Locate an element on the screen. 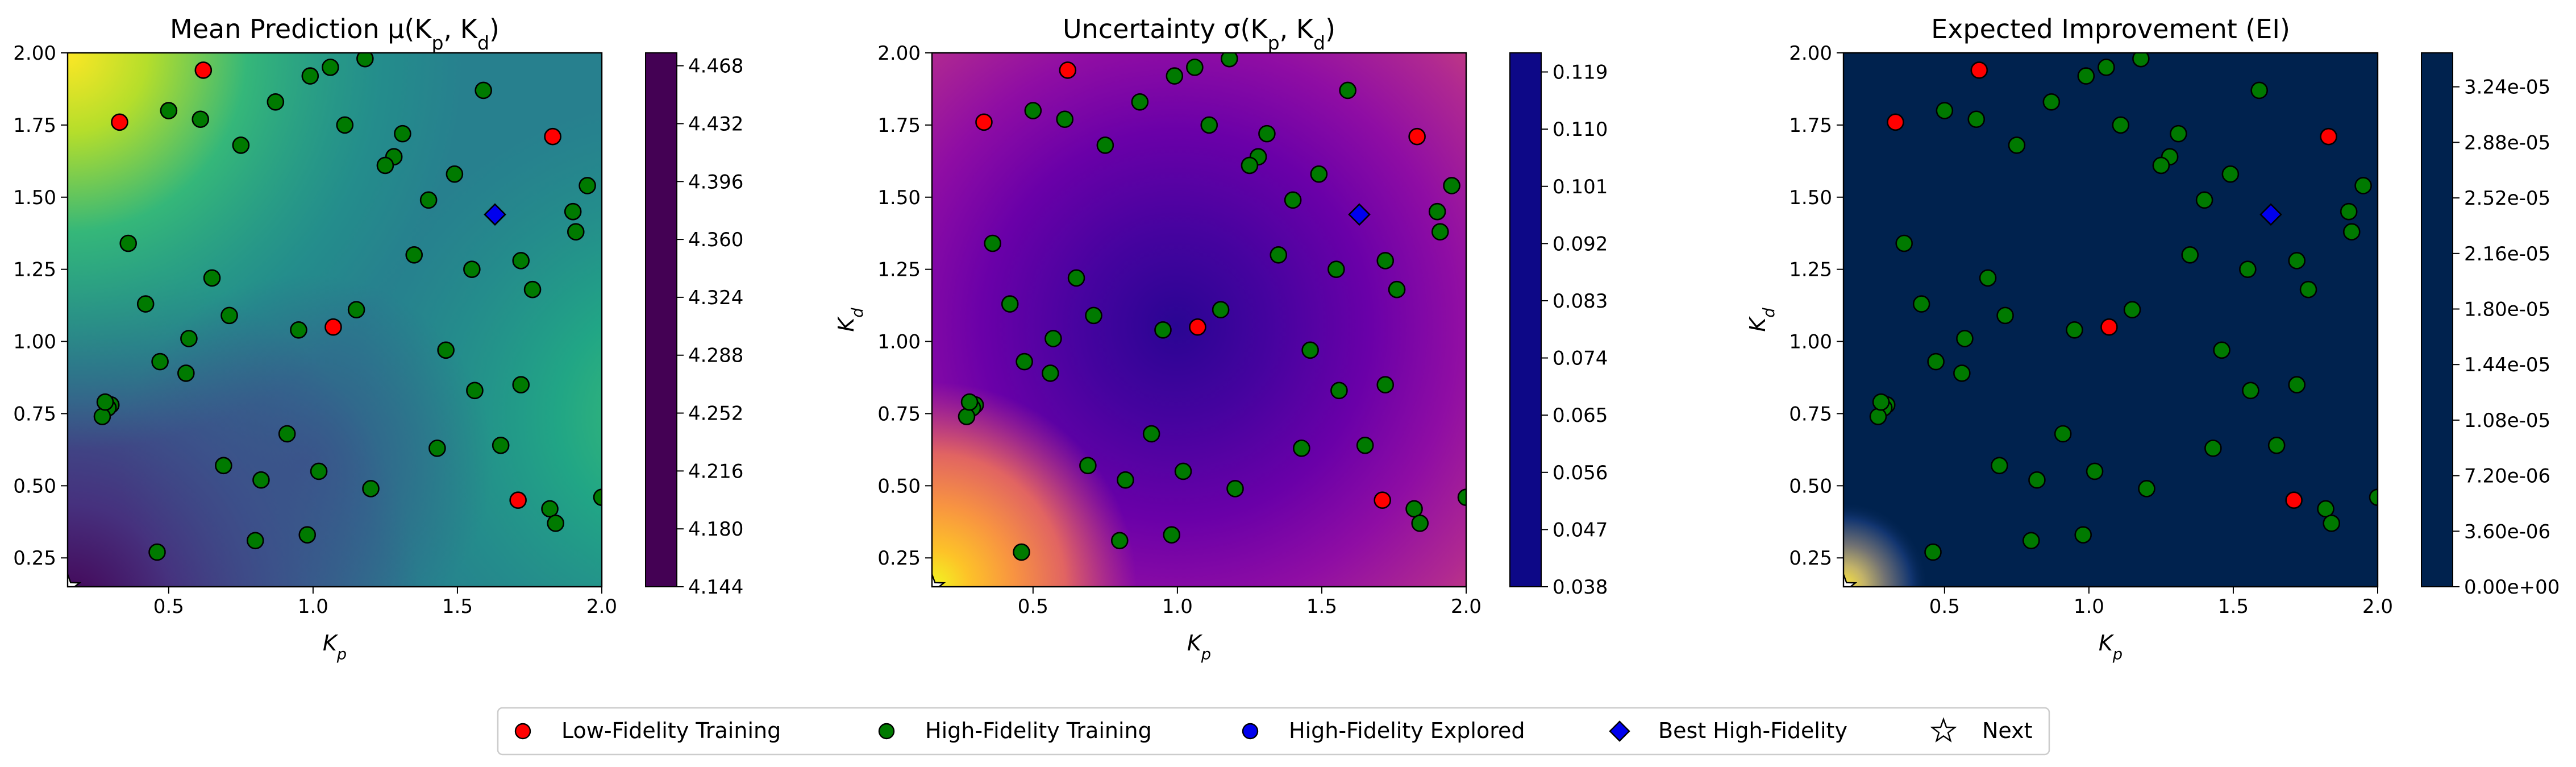 Image resolution: width=2576 pixels, height=767 pixels. colorbar-tick-label: 2.52e-05 is located at coordinates (2507, 198).